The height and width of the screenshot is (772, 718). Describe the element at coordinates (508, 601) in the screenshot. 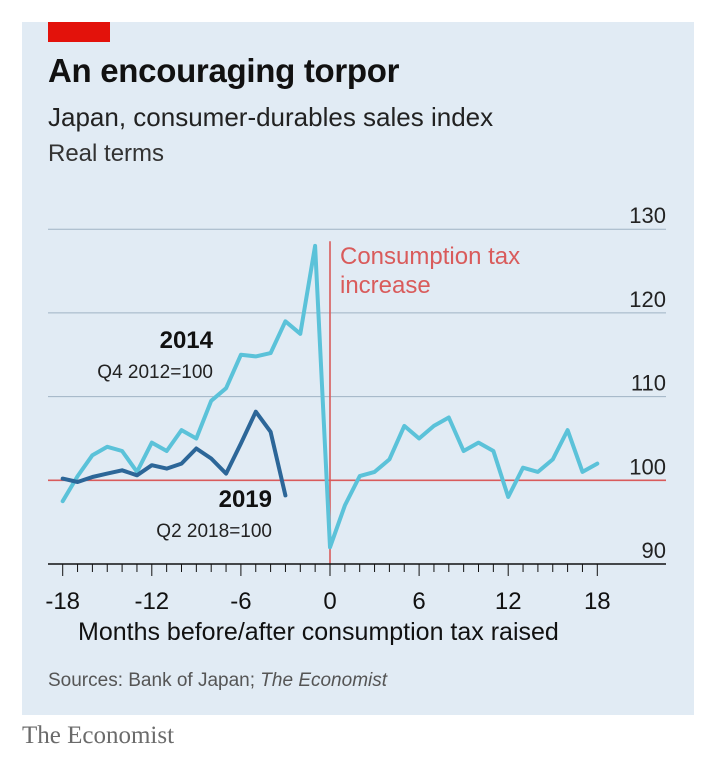

I see `x-tick-label-12: 12` at that location.